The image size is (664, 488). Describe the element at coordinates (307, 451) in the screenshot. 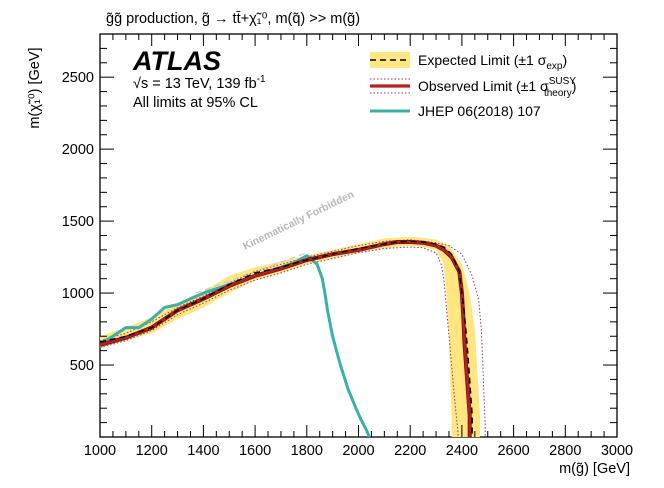

I see `x-tick-label: 1800` at that location.